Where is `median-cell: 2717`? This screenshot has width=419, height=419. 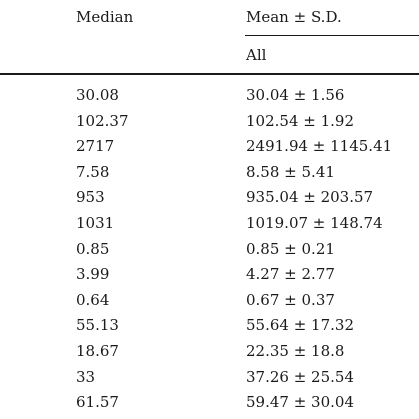
median-cell: 2717 is located at coordinates (95, 146).